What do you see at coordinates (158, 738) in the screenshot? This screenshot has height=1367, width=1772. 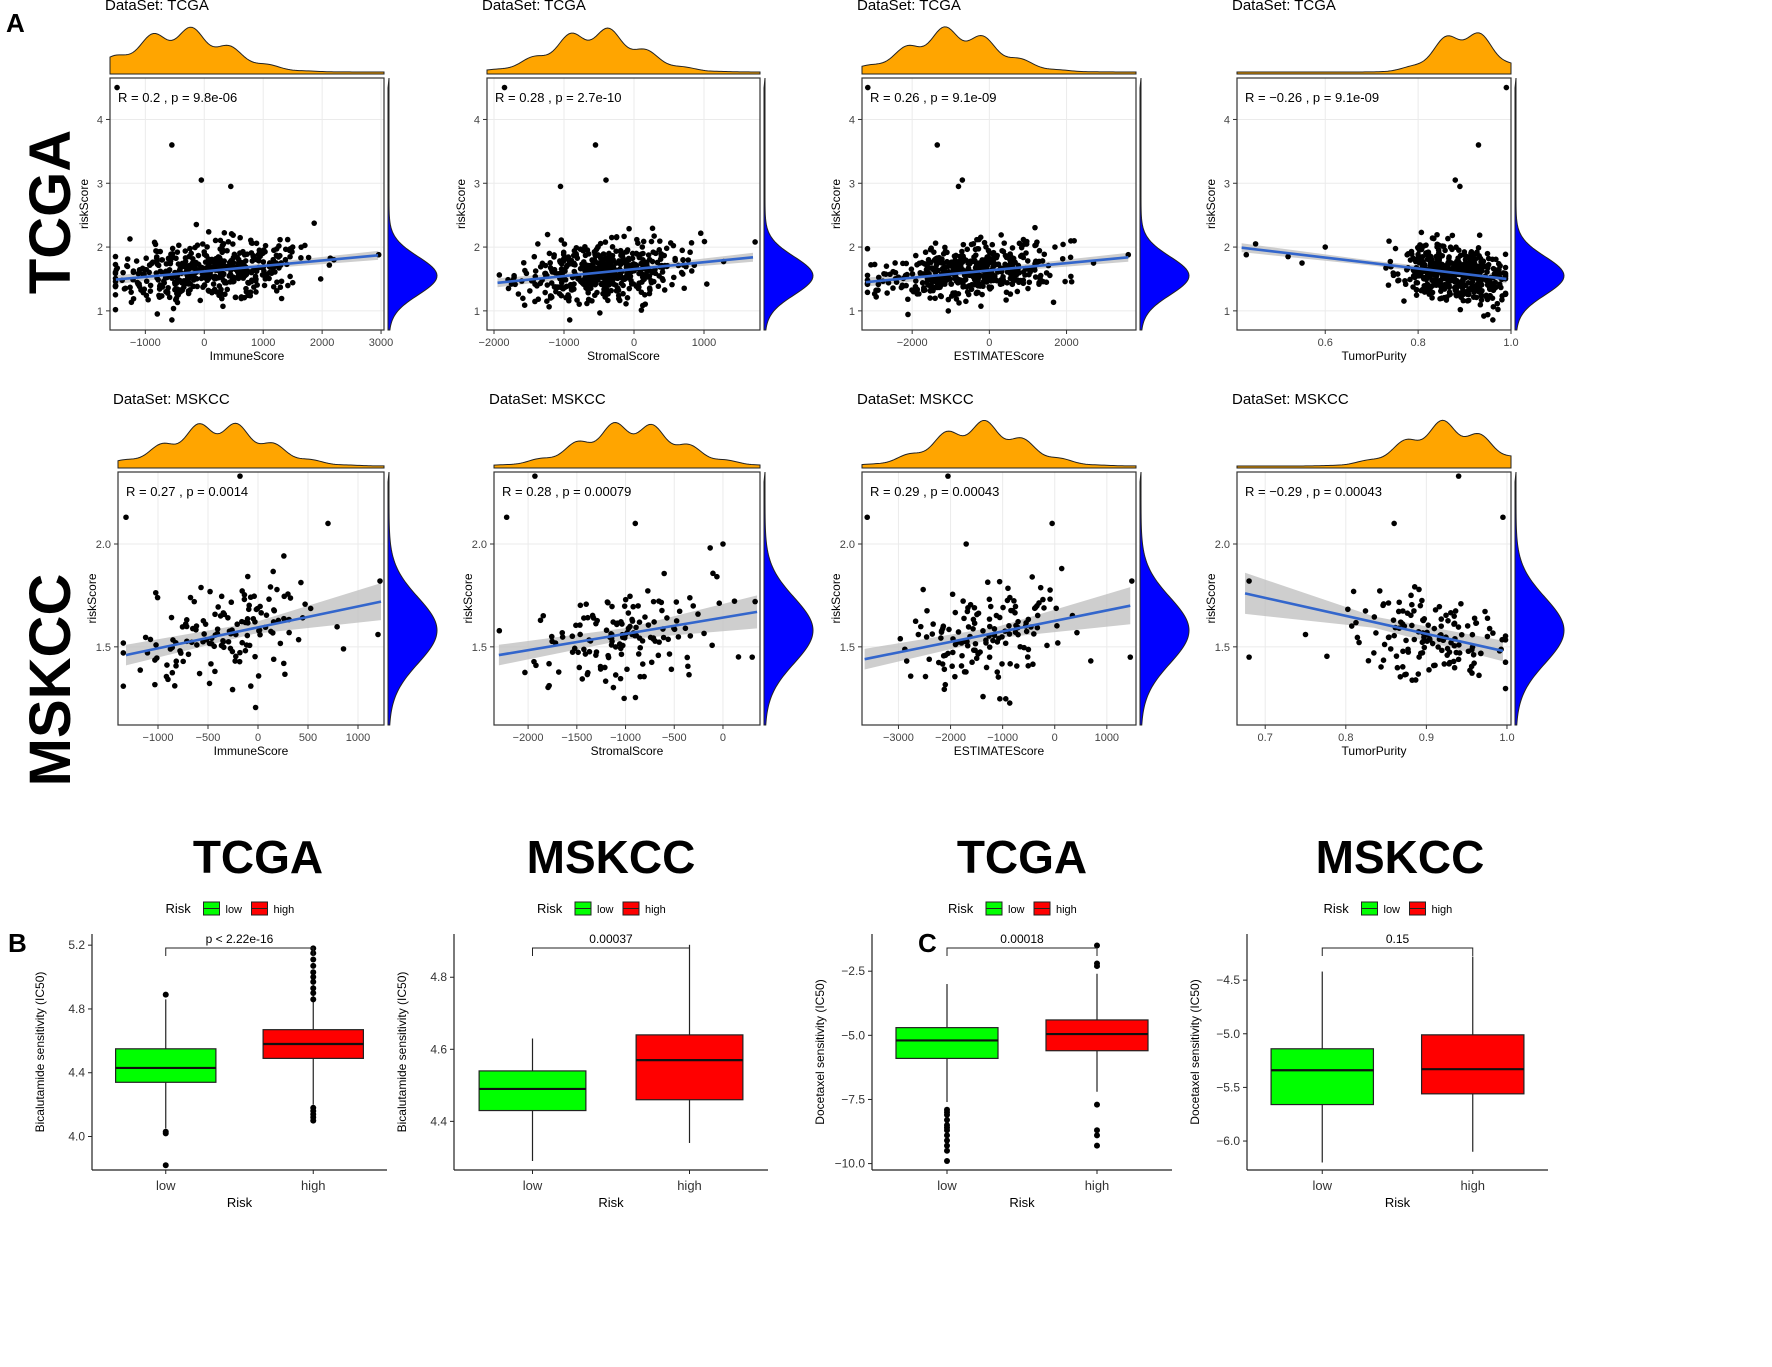 I see `x-tick-label: −1000` at bounding box center [158, 738].